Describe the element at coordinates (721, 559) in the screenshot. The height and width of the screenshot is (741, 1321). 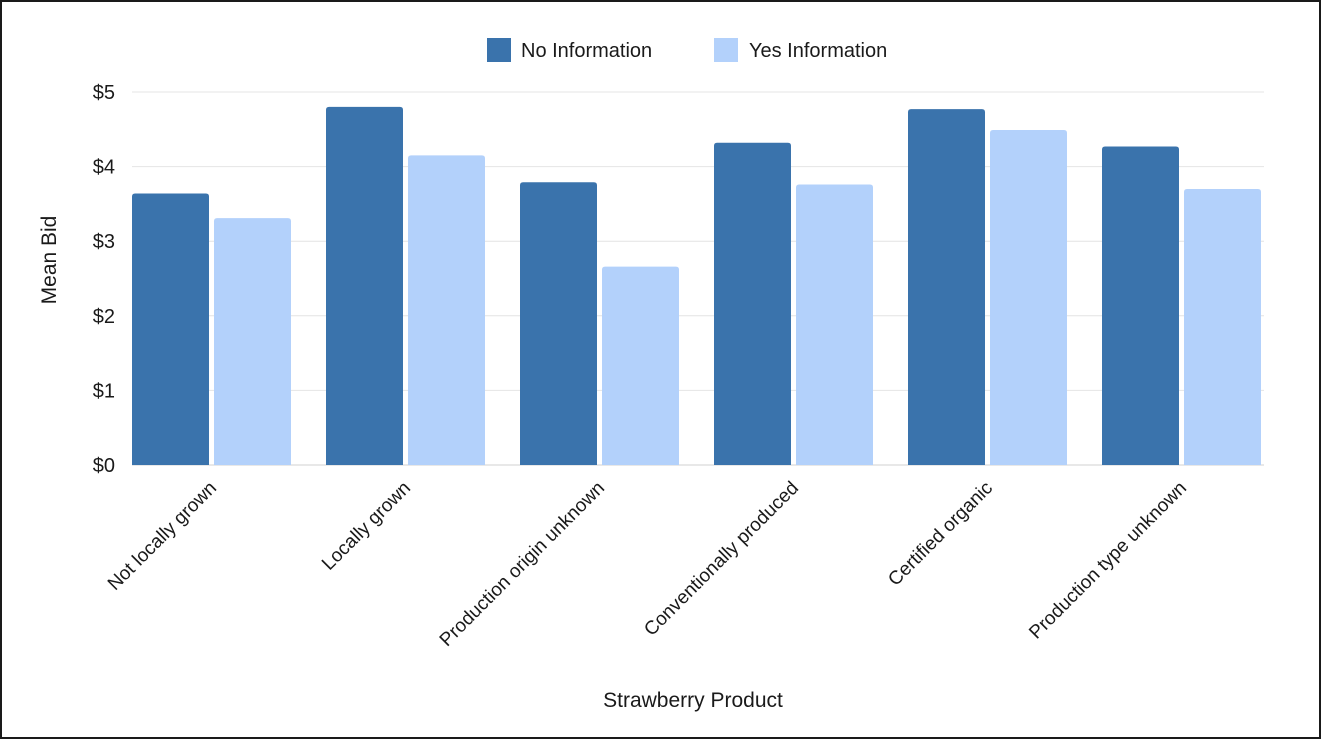
I see `x-tick-label: Conventionally produced` at that location.